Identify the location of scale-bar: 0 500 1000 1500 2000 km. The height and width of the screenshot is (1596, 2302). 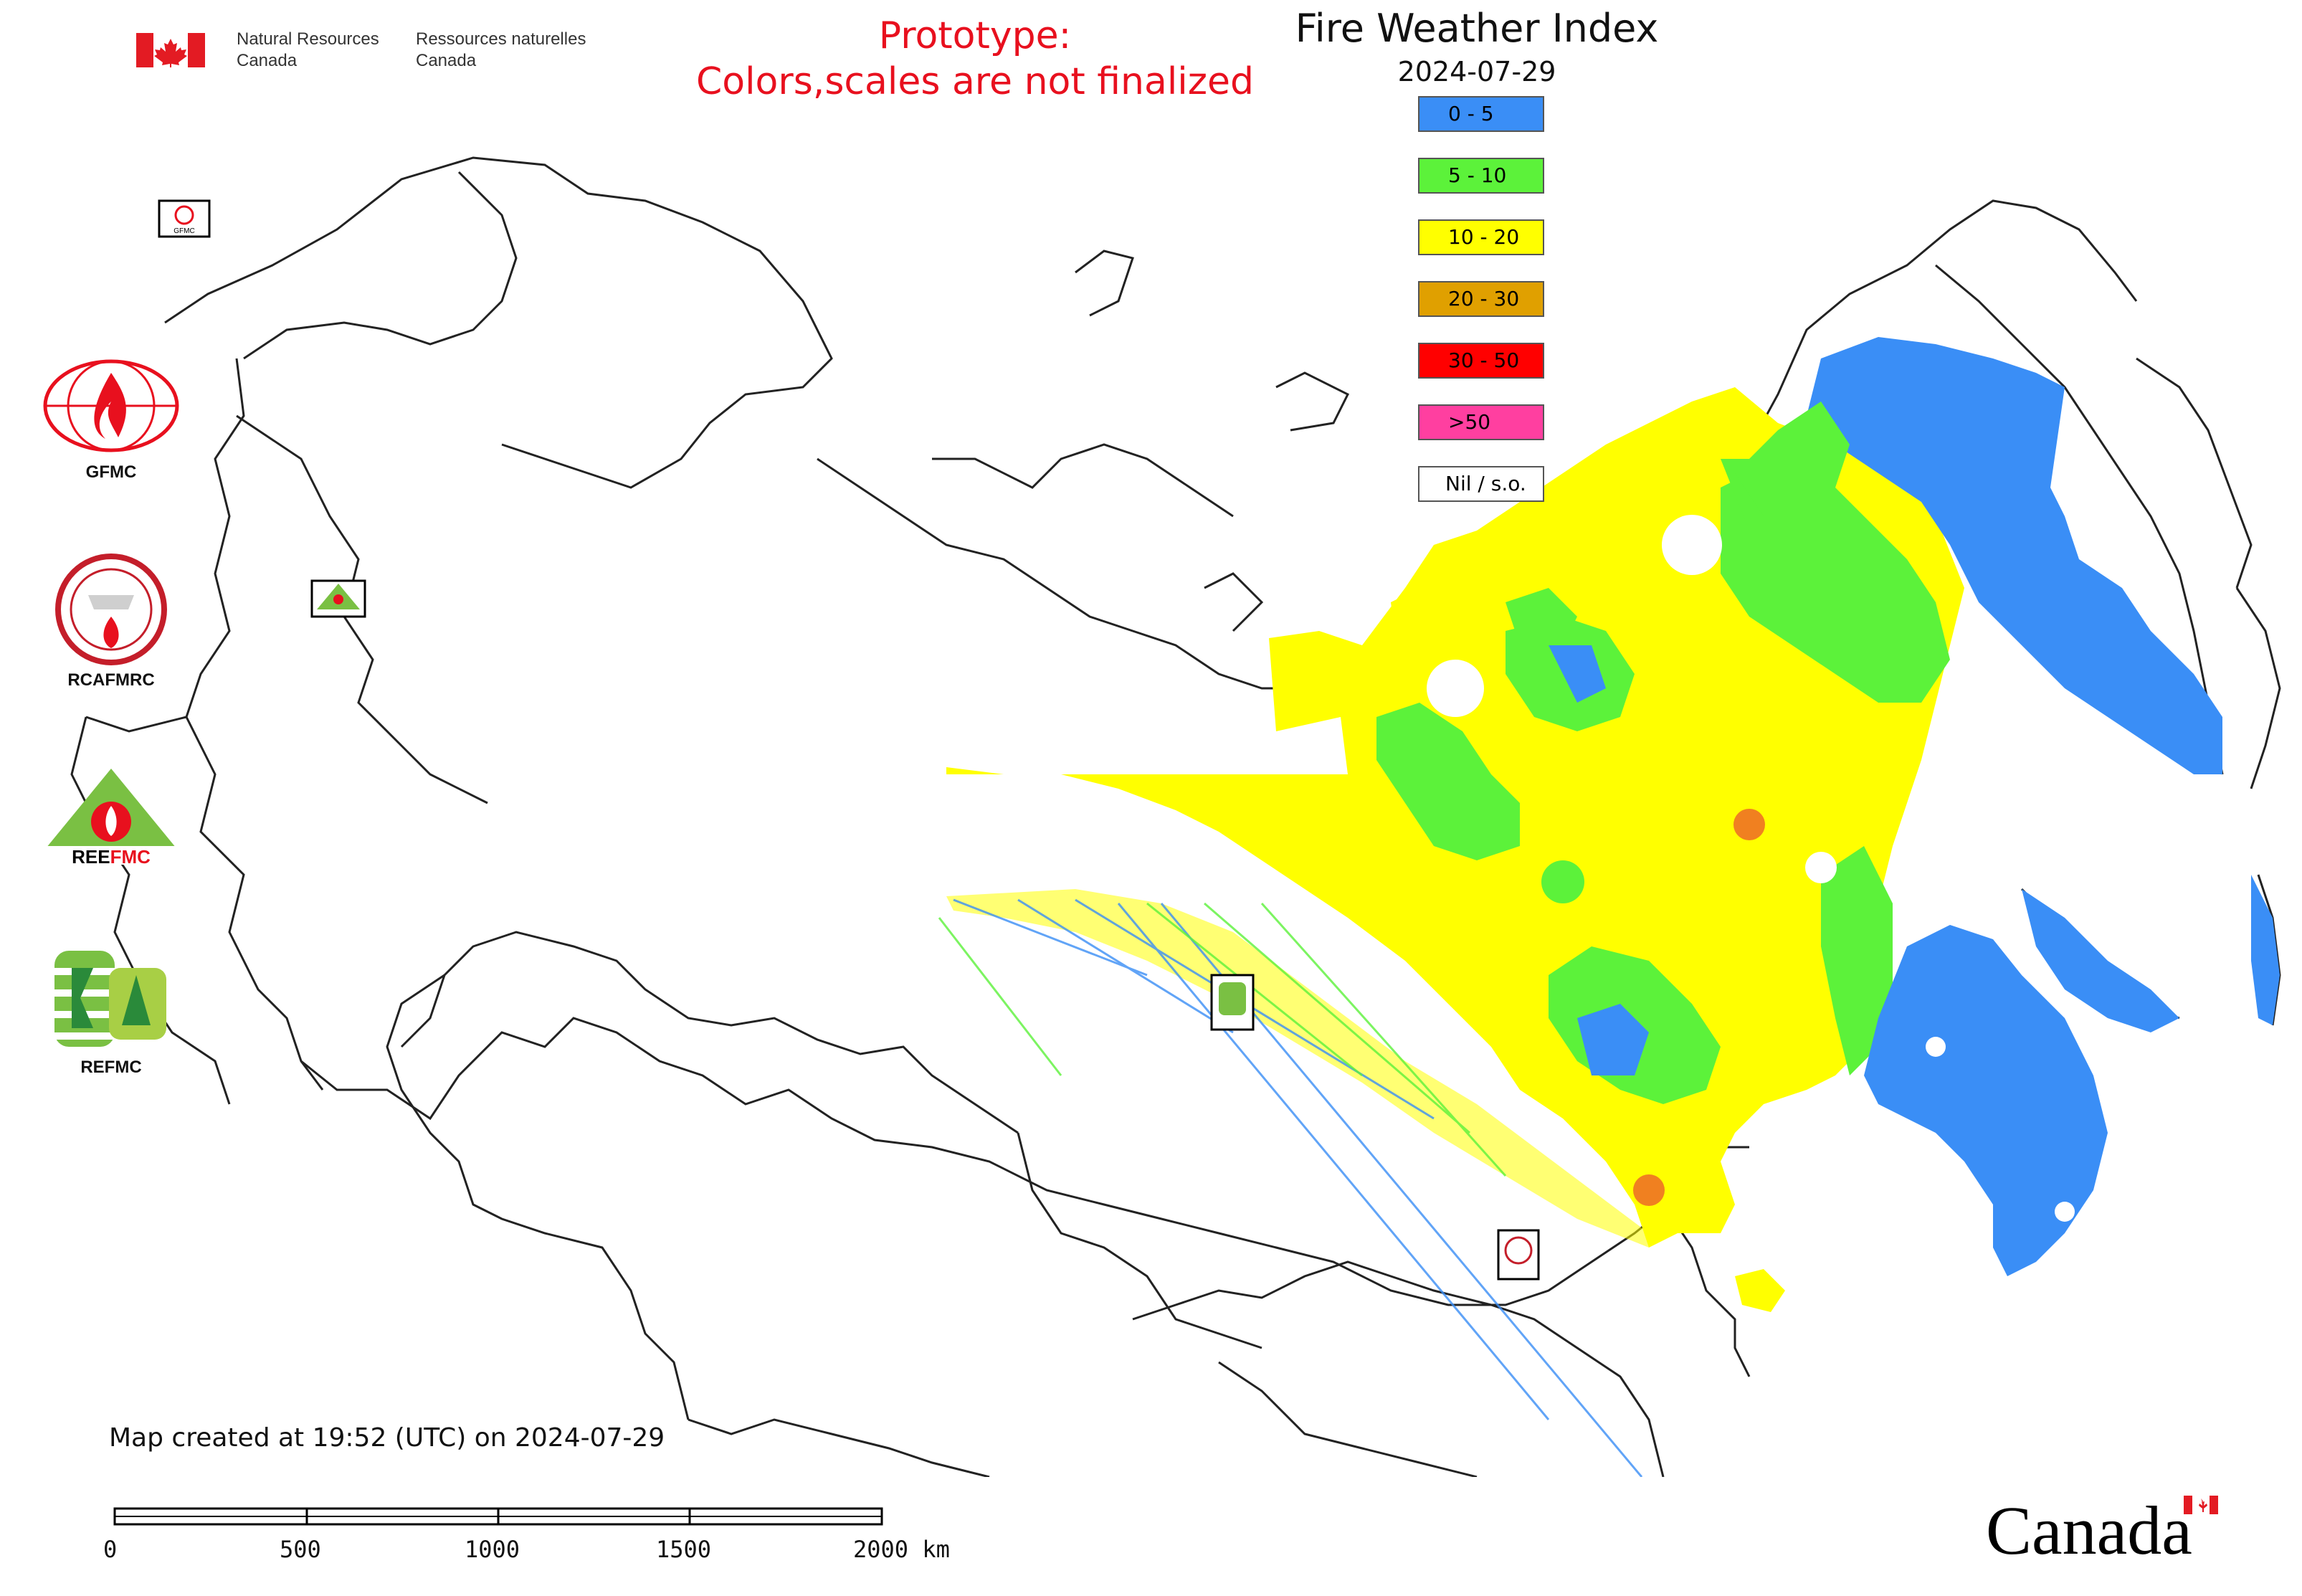
(535, 1544).